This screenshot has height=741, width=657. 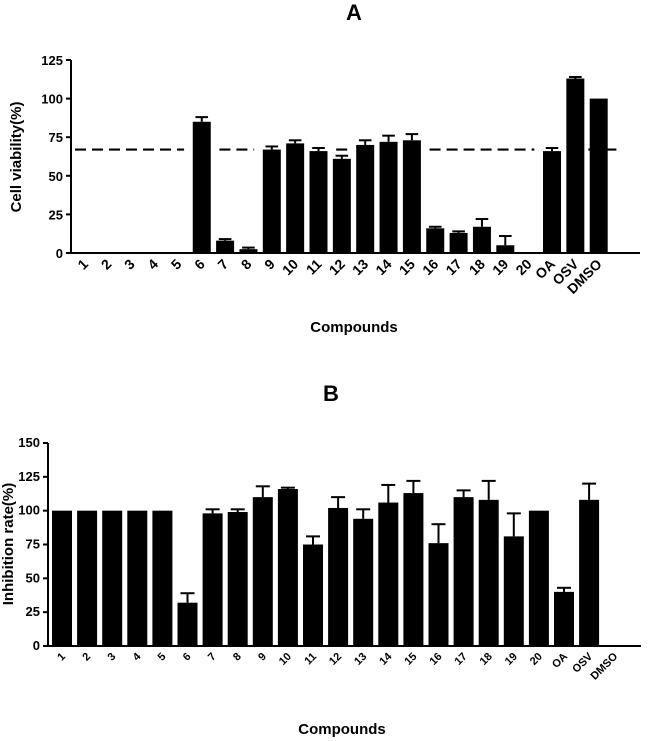 I want to click on panel-b-x-tick-label-14: 14, so click(x=386, y=659).